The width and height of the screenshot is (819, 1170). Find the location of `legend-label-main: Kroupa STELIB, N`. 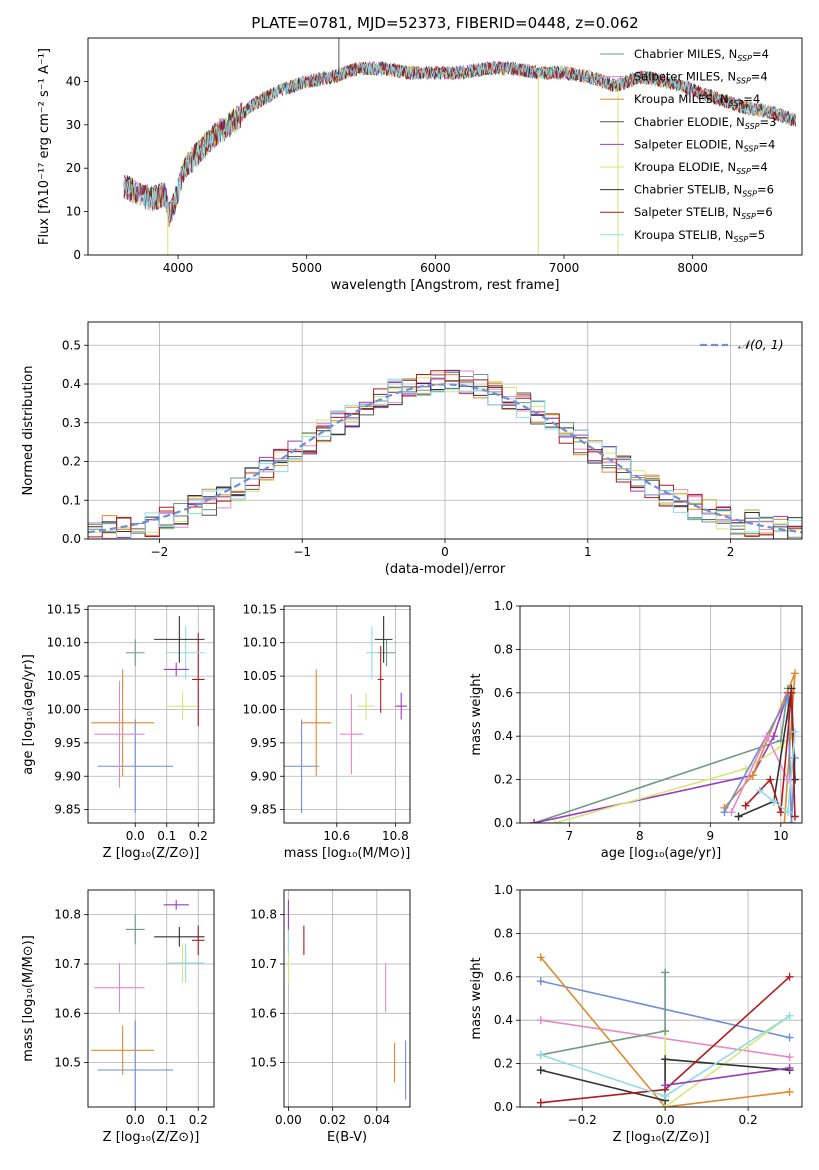

legend-label-main: Kroupa STELIB, N is located at coordinates (684, 235).